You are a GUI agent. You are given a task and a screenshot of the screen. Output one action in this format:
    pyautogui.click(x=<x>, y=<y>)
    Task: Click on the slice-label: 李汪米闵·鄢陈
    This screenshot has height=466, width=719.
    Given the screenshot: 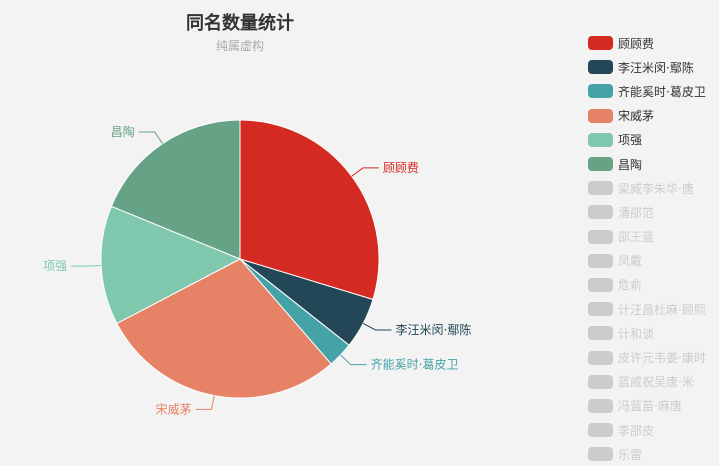 What is the action you would take?
    pyautogui.click(x=434, y=329)
    